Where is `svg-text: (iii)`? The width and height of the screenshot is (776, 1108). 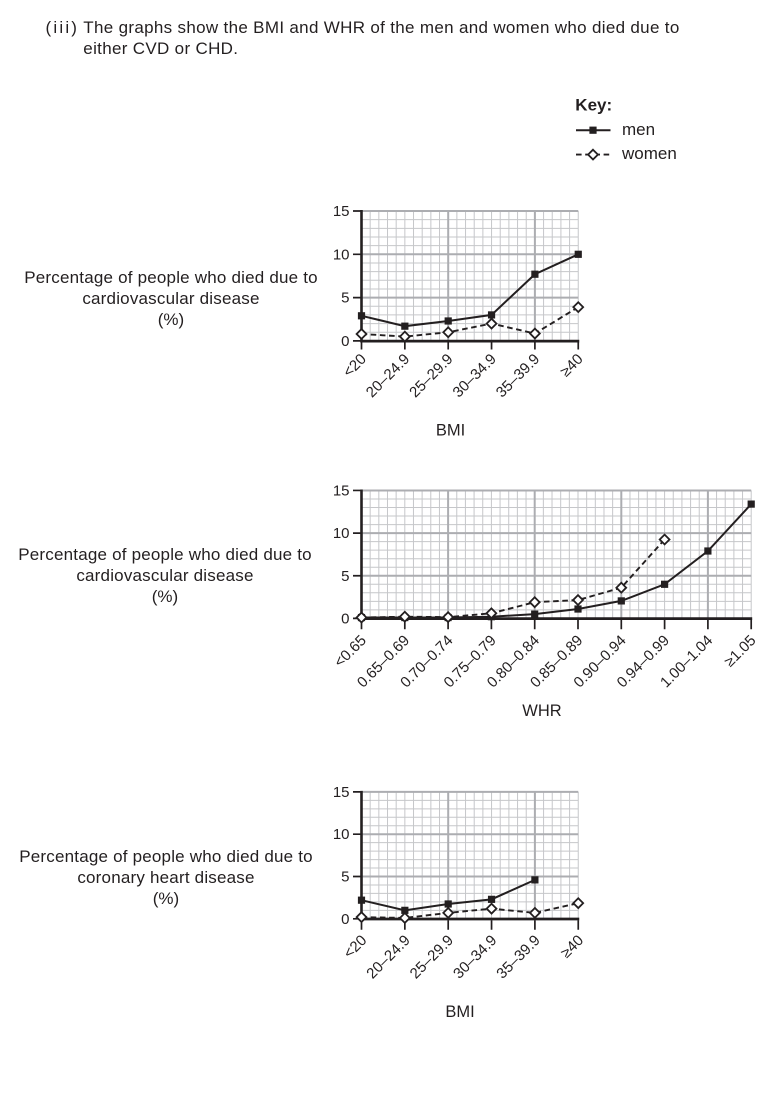
svg-text: (iii) is located at coordinates (63, 27).